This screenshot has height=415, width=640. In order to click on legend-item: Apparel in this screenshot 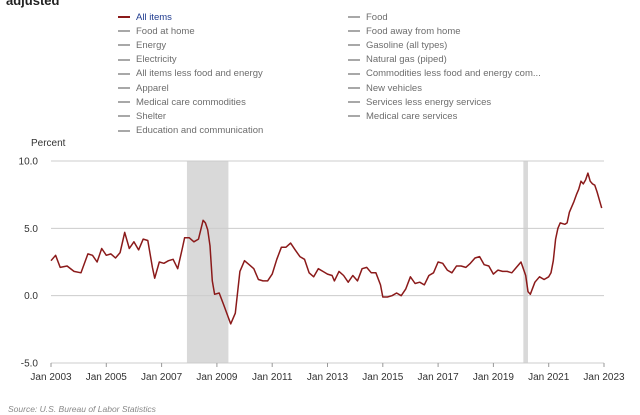, I will do `click(143, 88)`.